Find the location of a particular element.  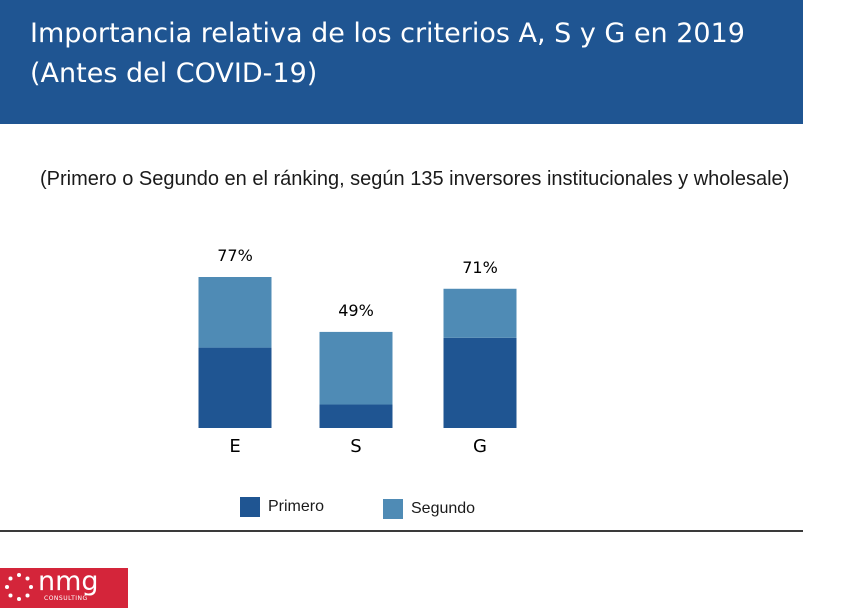

logo-wordmark: nmg is located at coordinates (68, 581).